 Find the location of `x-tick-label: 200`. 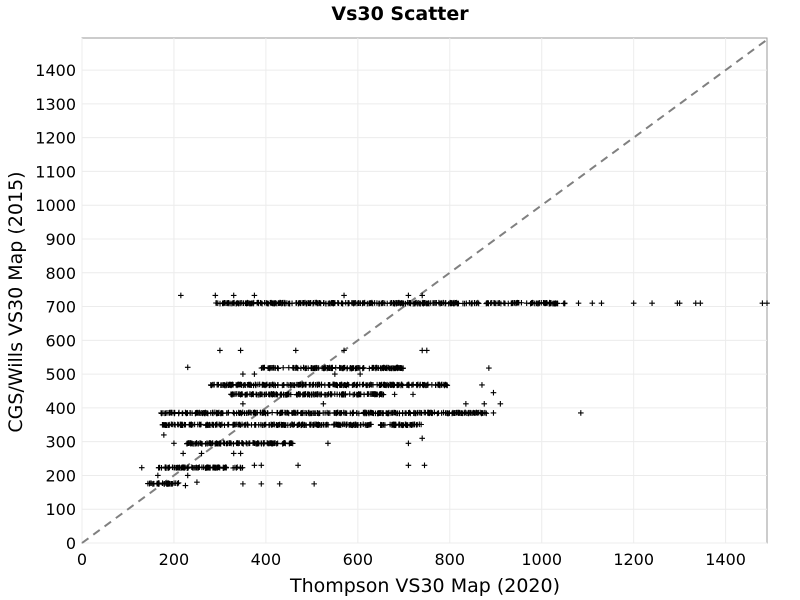

x-tick-label: 200 is located at coordinates (174, 559).